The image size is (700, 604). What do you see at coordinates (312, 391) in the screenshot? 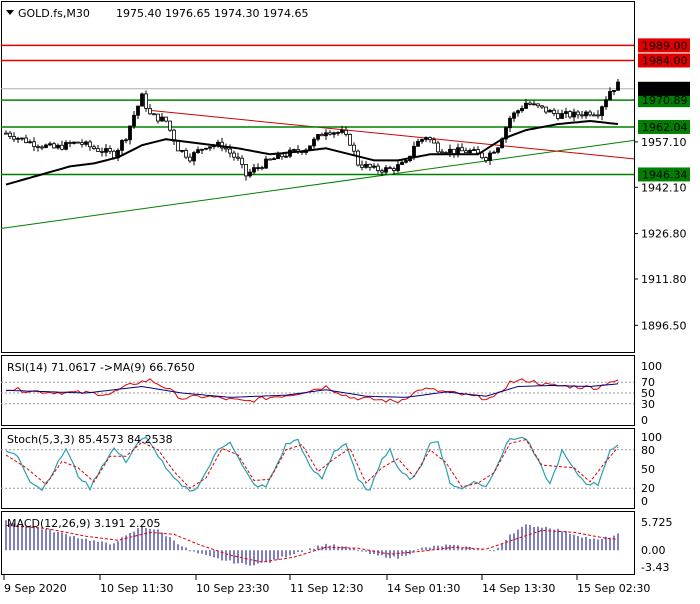
I see `rsi-line` at bounding box center [312, 391].